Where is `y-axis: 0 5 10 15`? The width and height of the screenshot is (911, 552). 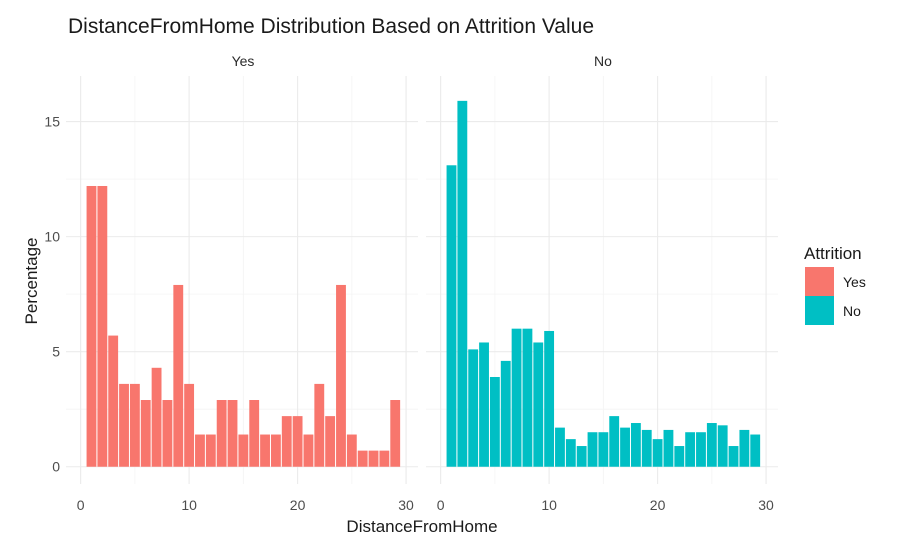 y-axis: 0 5 10 15 is located at coordinates (52, 294).